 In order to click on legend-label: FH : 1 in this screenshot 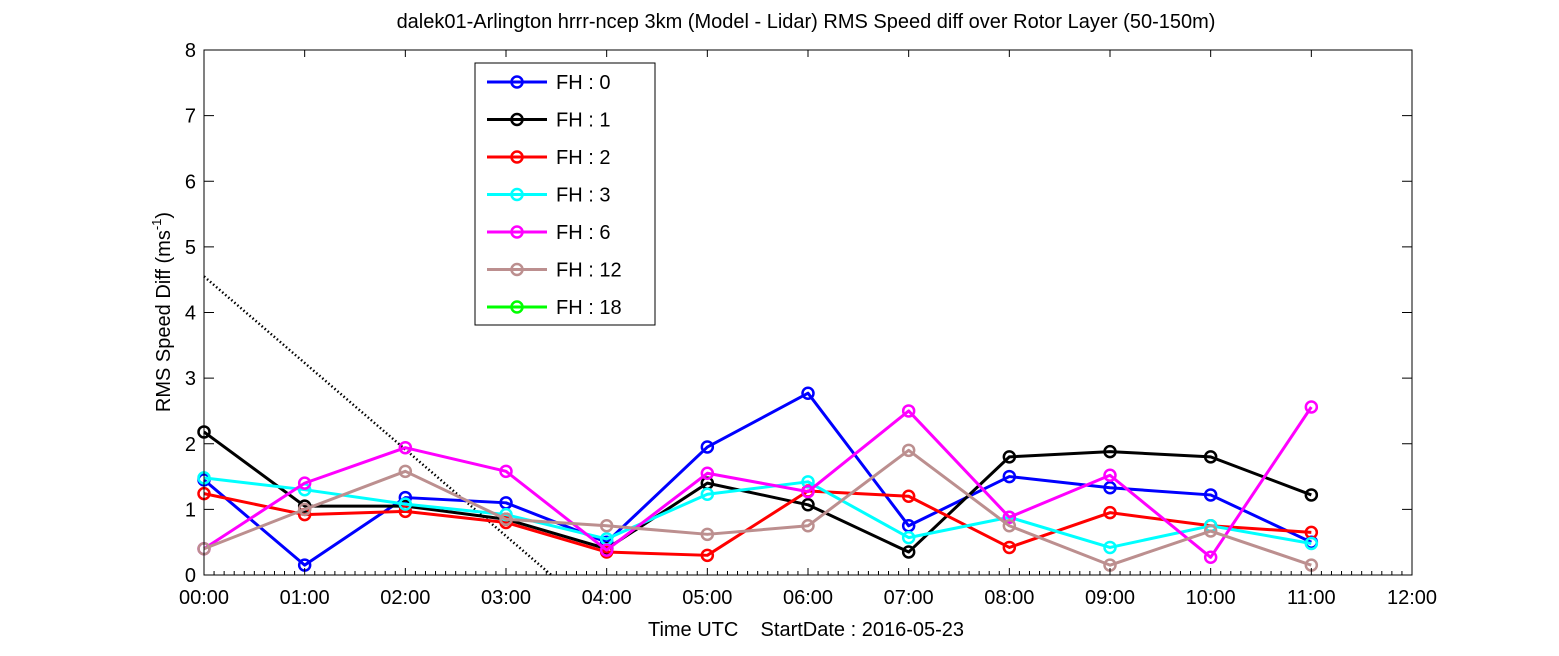, I will do `click(583, 121)`.